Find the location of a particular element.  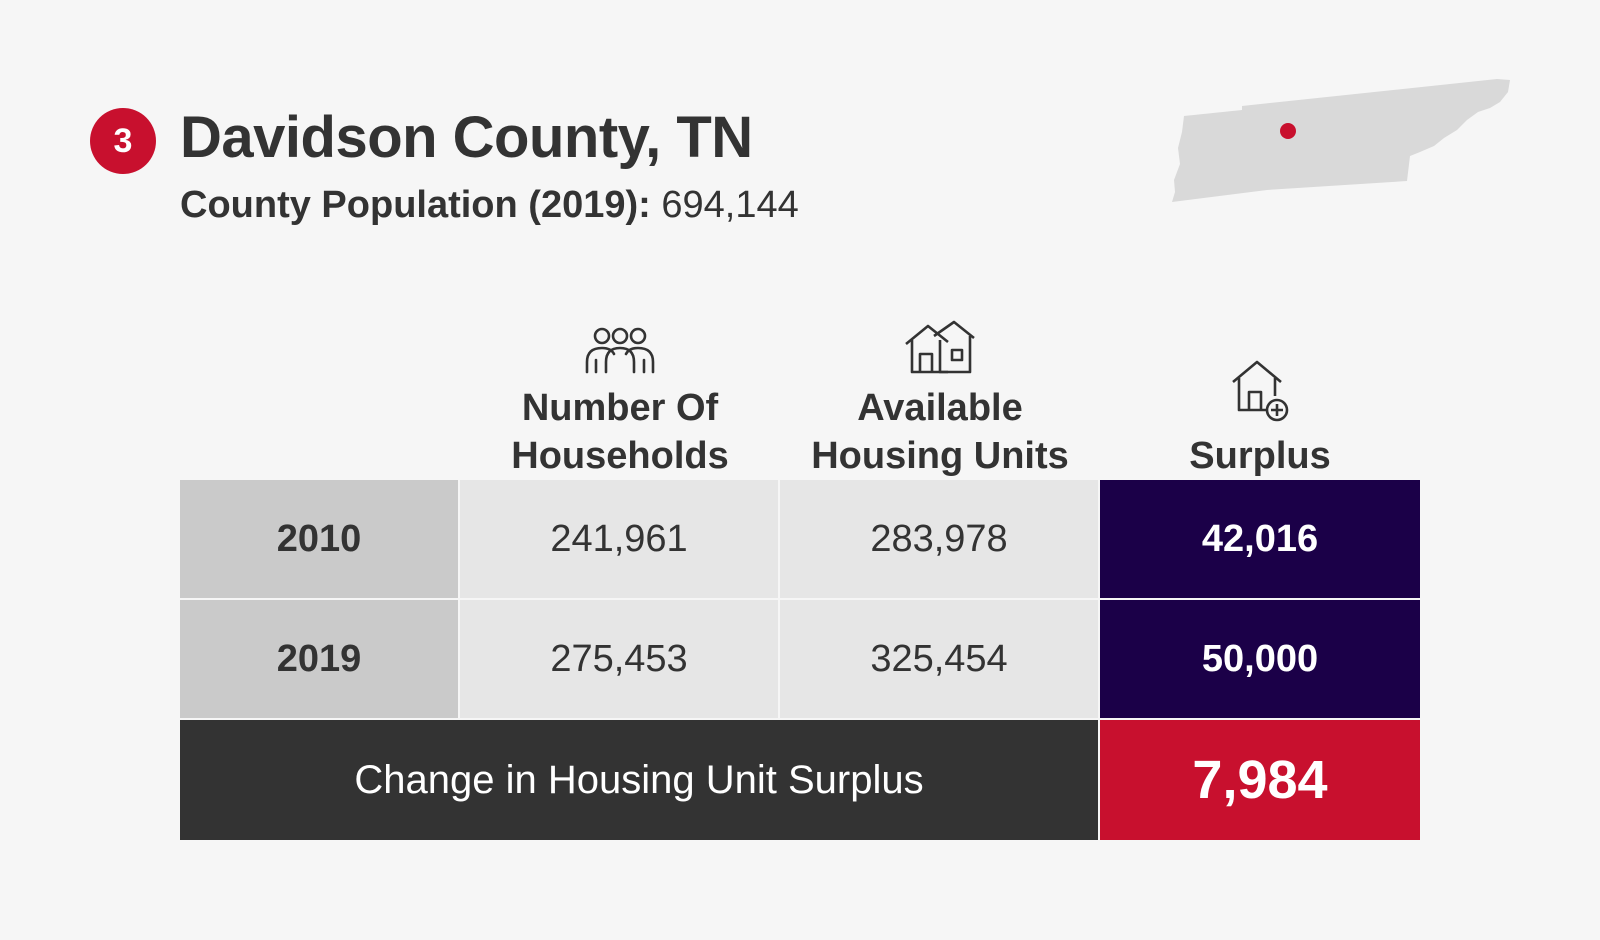

column-label-surplus: Surplus is located at coordinates (1260, 456).